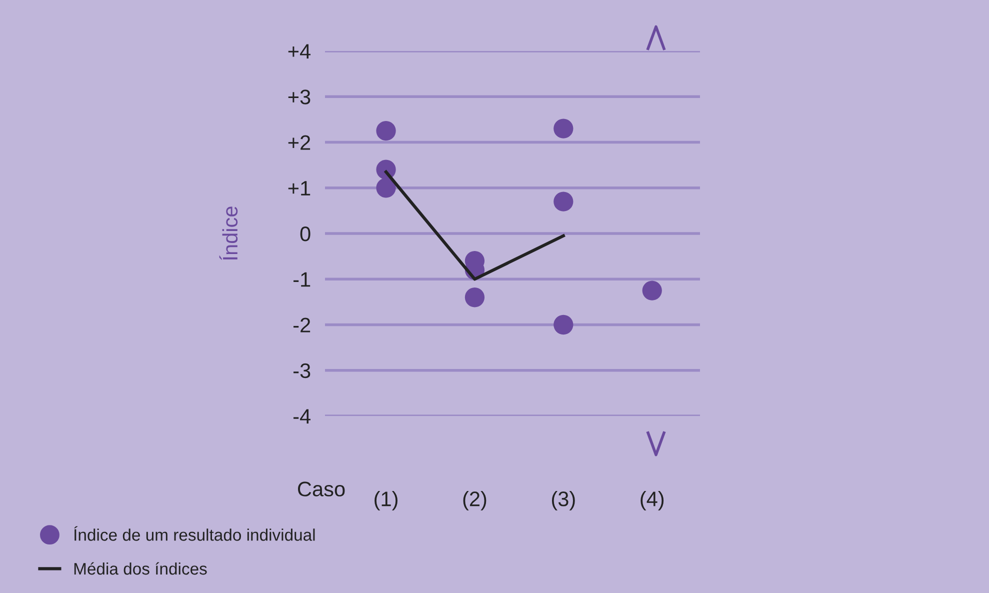 This screenshot has height=593, width=989. I want to click on x-tick-label: (1), so click(386, 500).